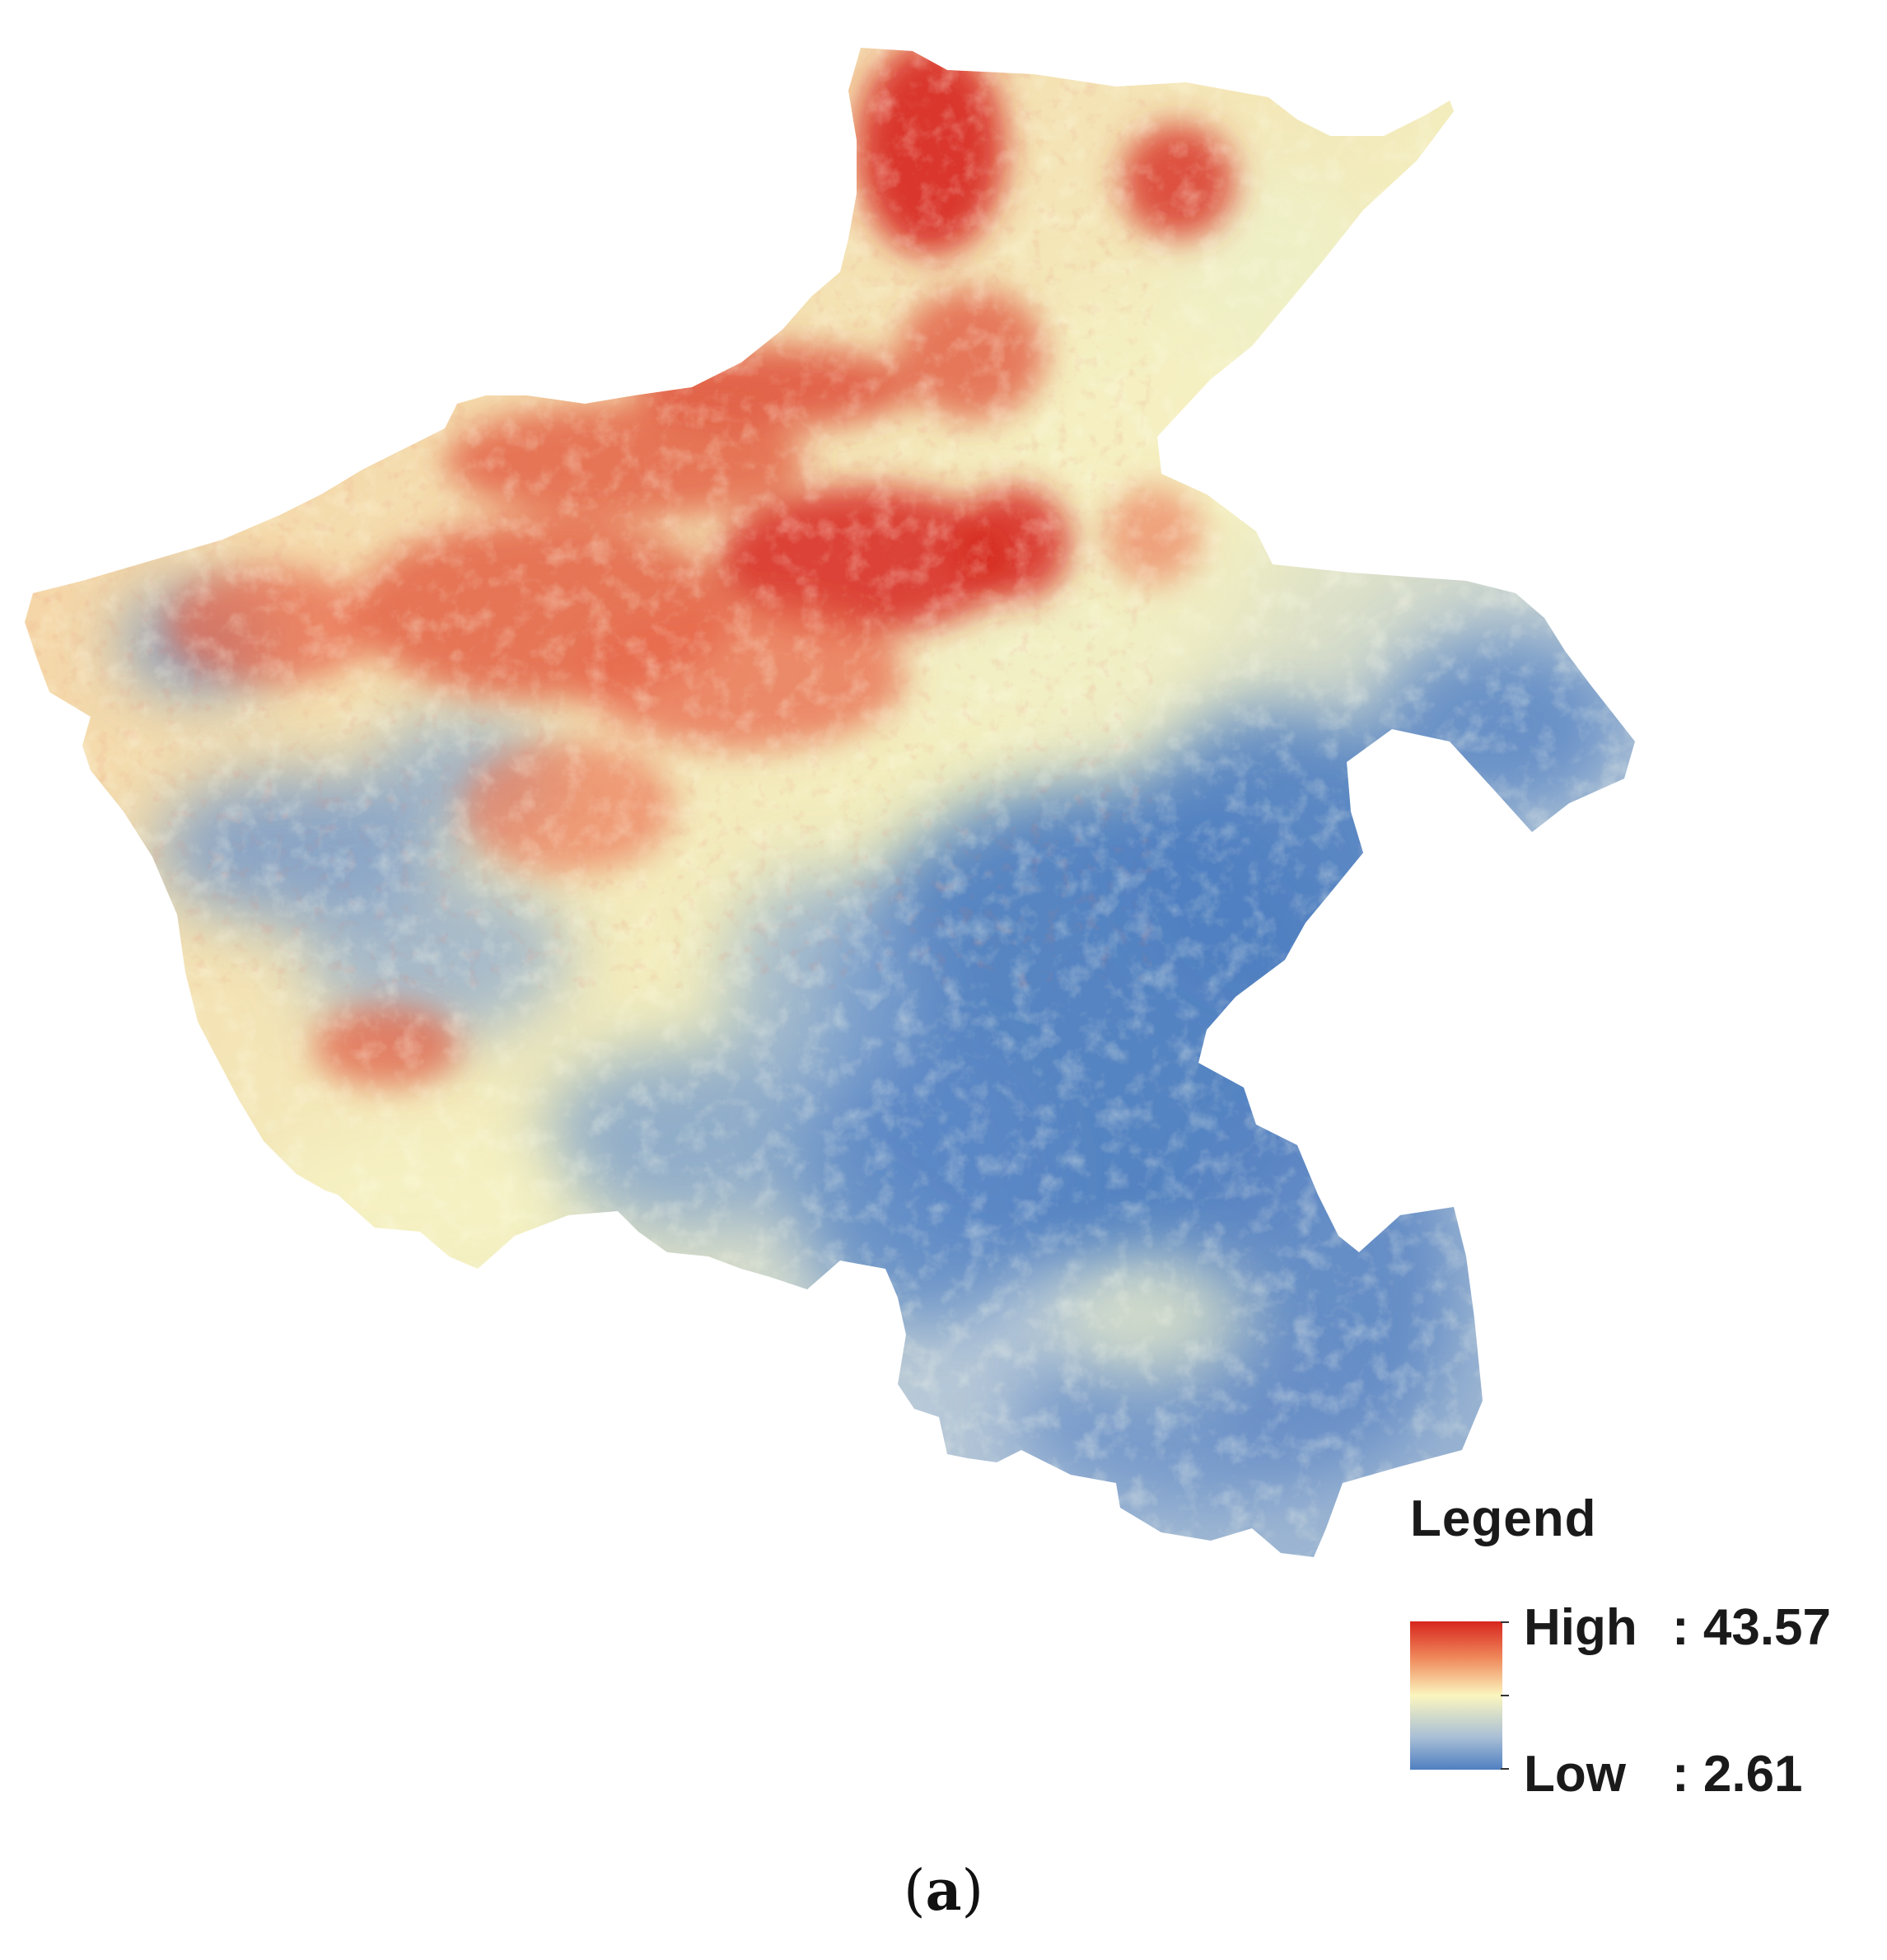  I want to click on legend-high-entry: High : 43.57, so click(1677, 1627).